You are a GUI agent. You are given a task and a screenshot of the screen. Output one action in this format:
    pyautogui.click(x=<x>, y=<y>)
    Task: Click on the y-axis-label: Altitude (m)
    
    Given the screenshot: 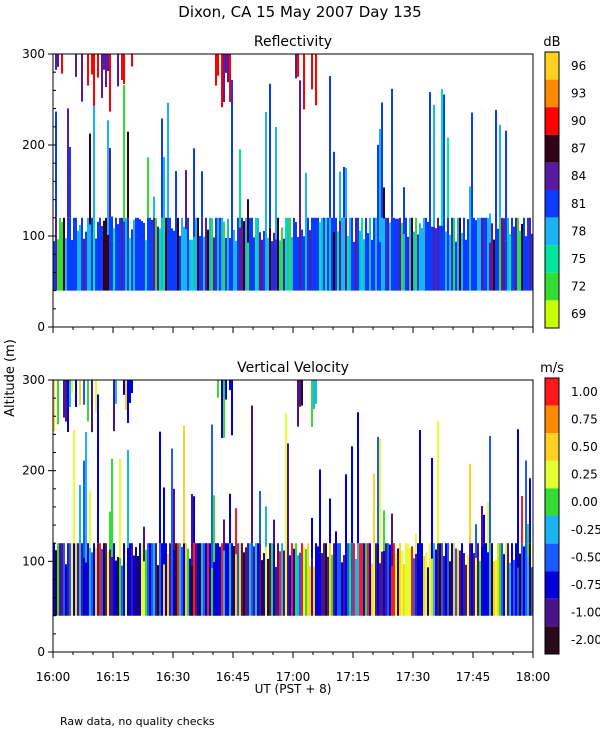 What is the action you would take?
    pyautogui.click(x=10, y=378)
    